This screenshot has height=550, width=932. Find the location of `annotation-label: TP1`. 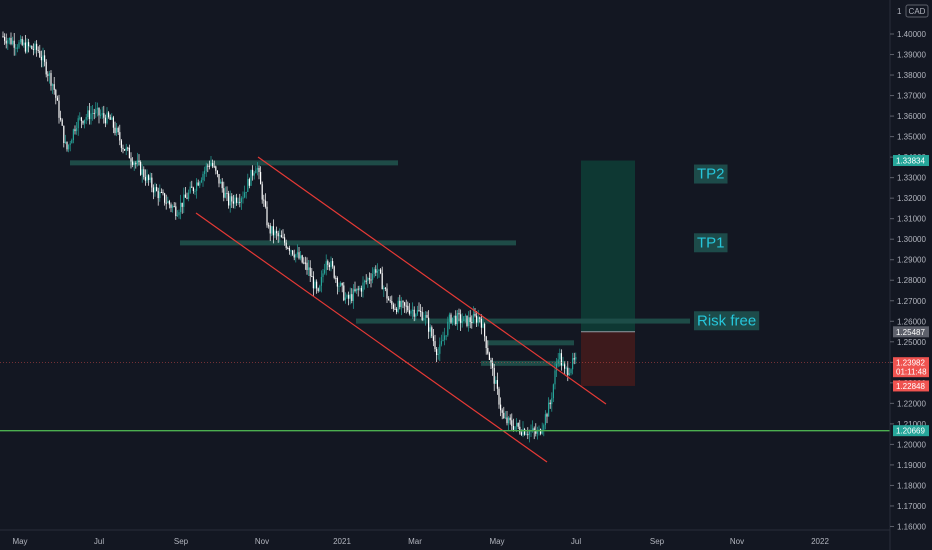

annotation-label: TP1 is located at coordinates (711, 242).